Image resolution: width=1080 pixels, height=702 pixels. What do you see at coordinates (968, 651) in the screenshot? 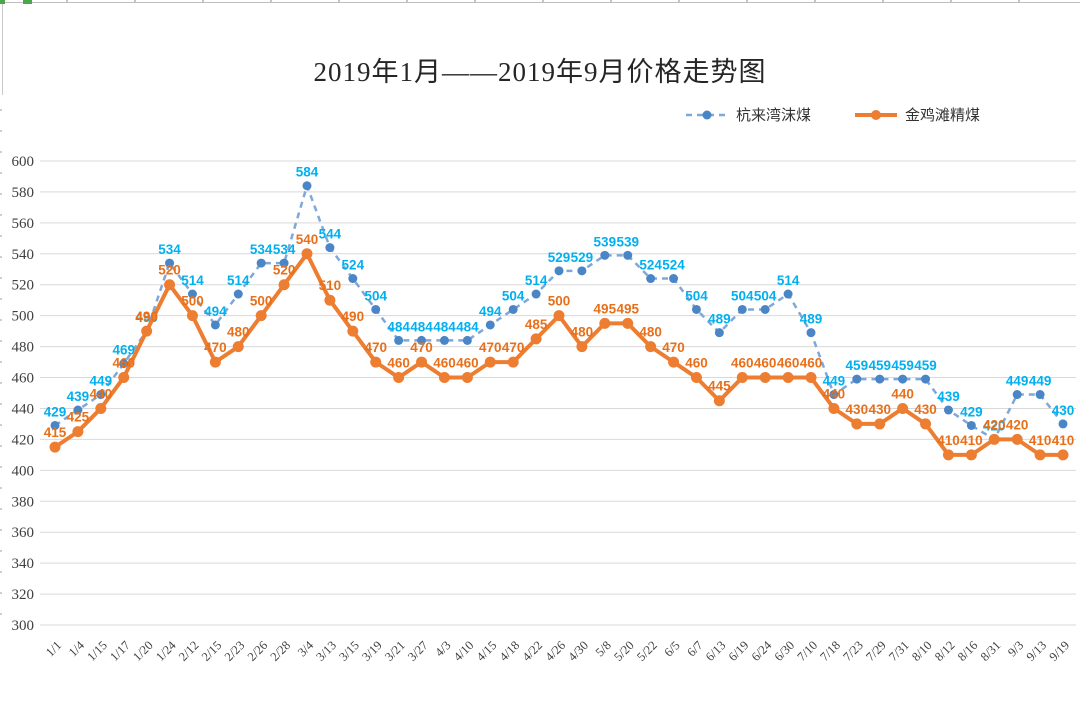
I see `x-axis-tick-label: 8/16` at bounding box center [968, 651].